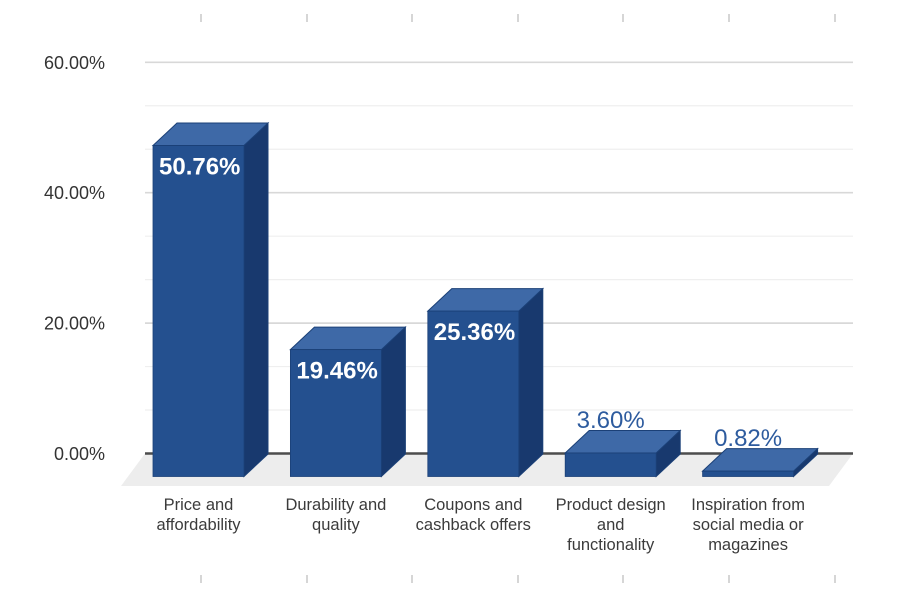 Image resolution: width=900 pixels, height=600 pixels. I want to click on category-label-0: Price and affordability, so click(198, 515).